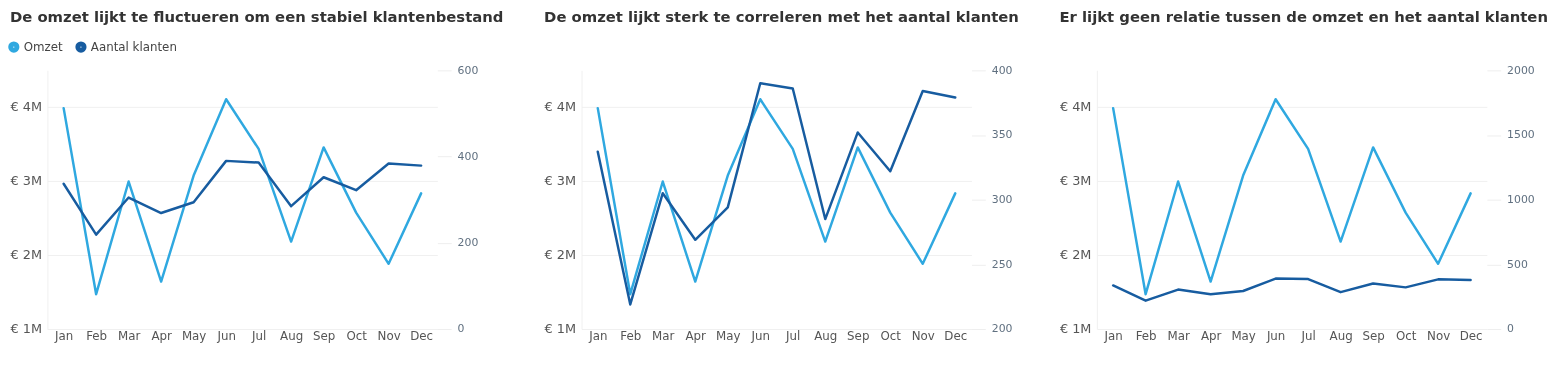 The height and width of the screenshot is (386, 1554). I want to click on y2-tick-label: 1500, so click(1521, 135).